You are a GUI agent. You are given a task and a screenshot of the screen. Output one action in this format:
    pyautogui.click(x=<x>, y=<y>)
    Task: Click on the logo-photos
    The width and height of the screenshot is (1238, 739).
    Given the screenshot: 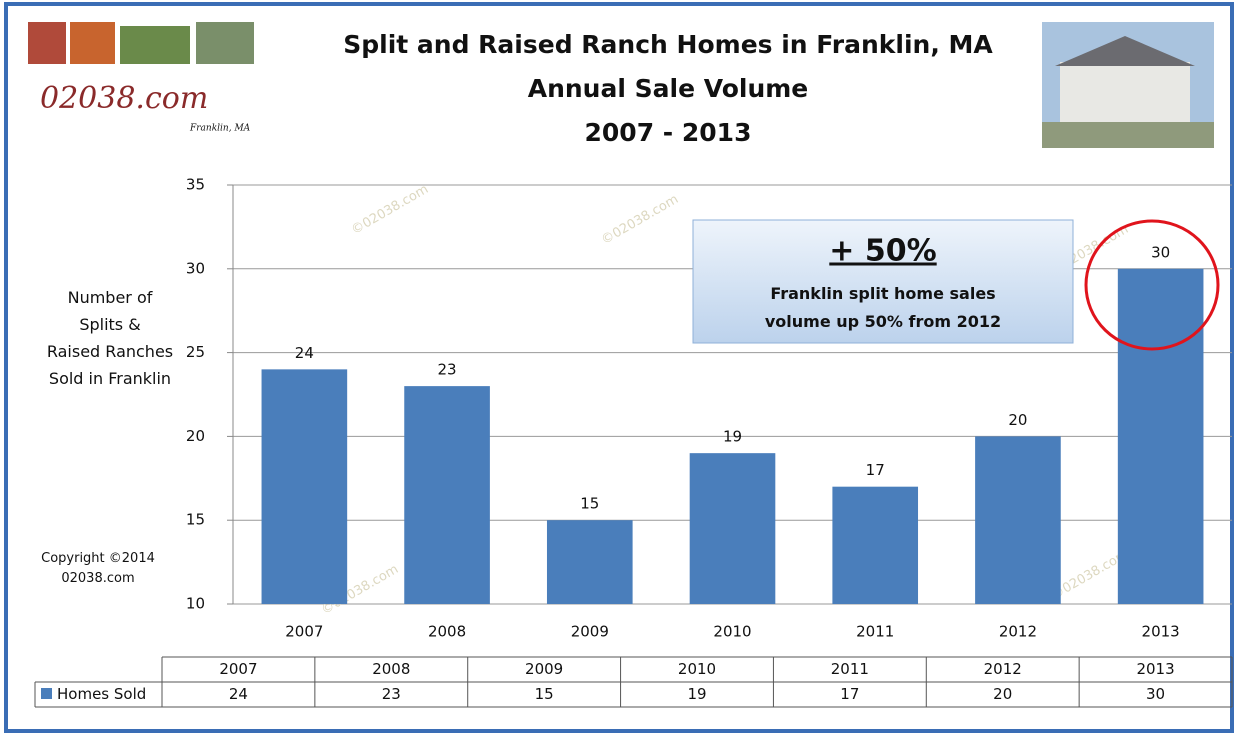 What is the action you would take?
    pyautogui.click(x=141, y=43)
    